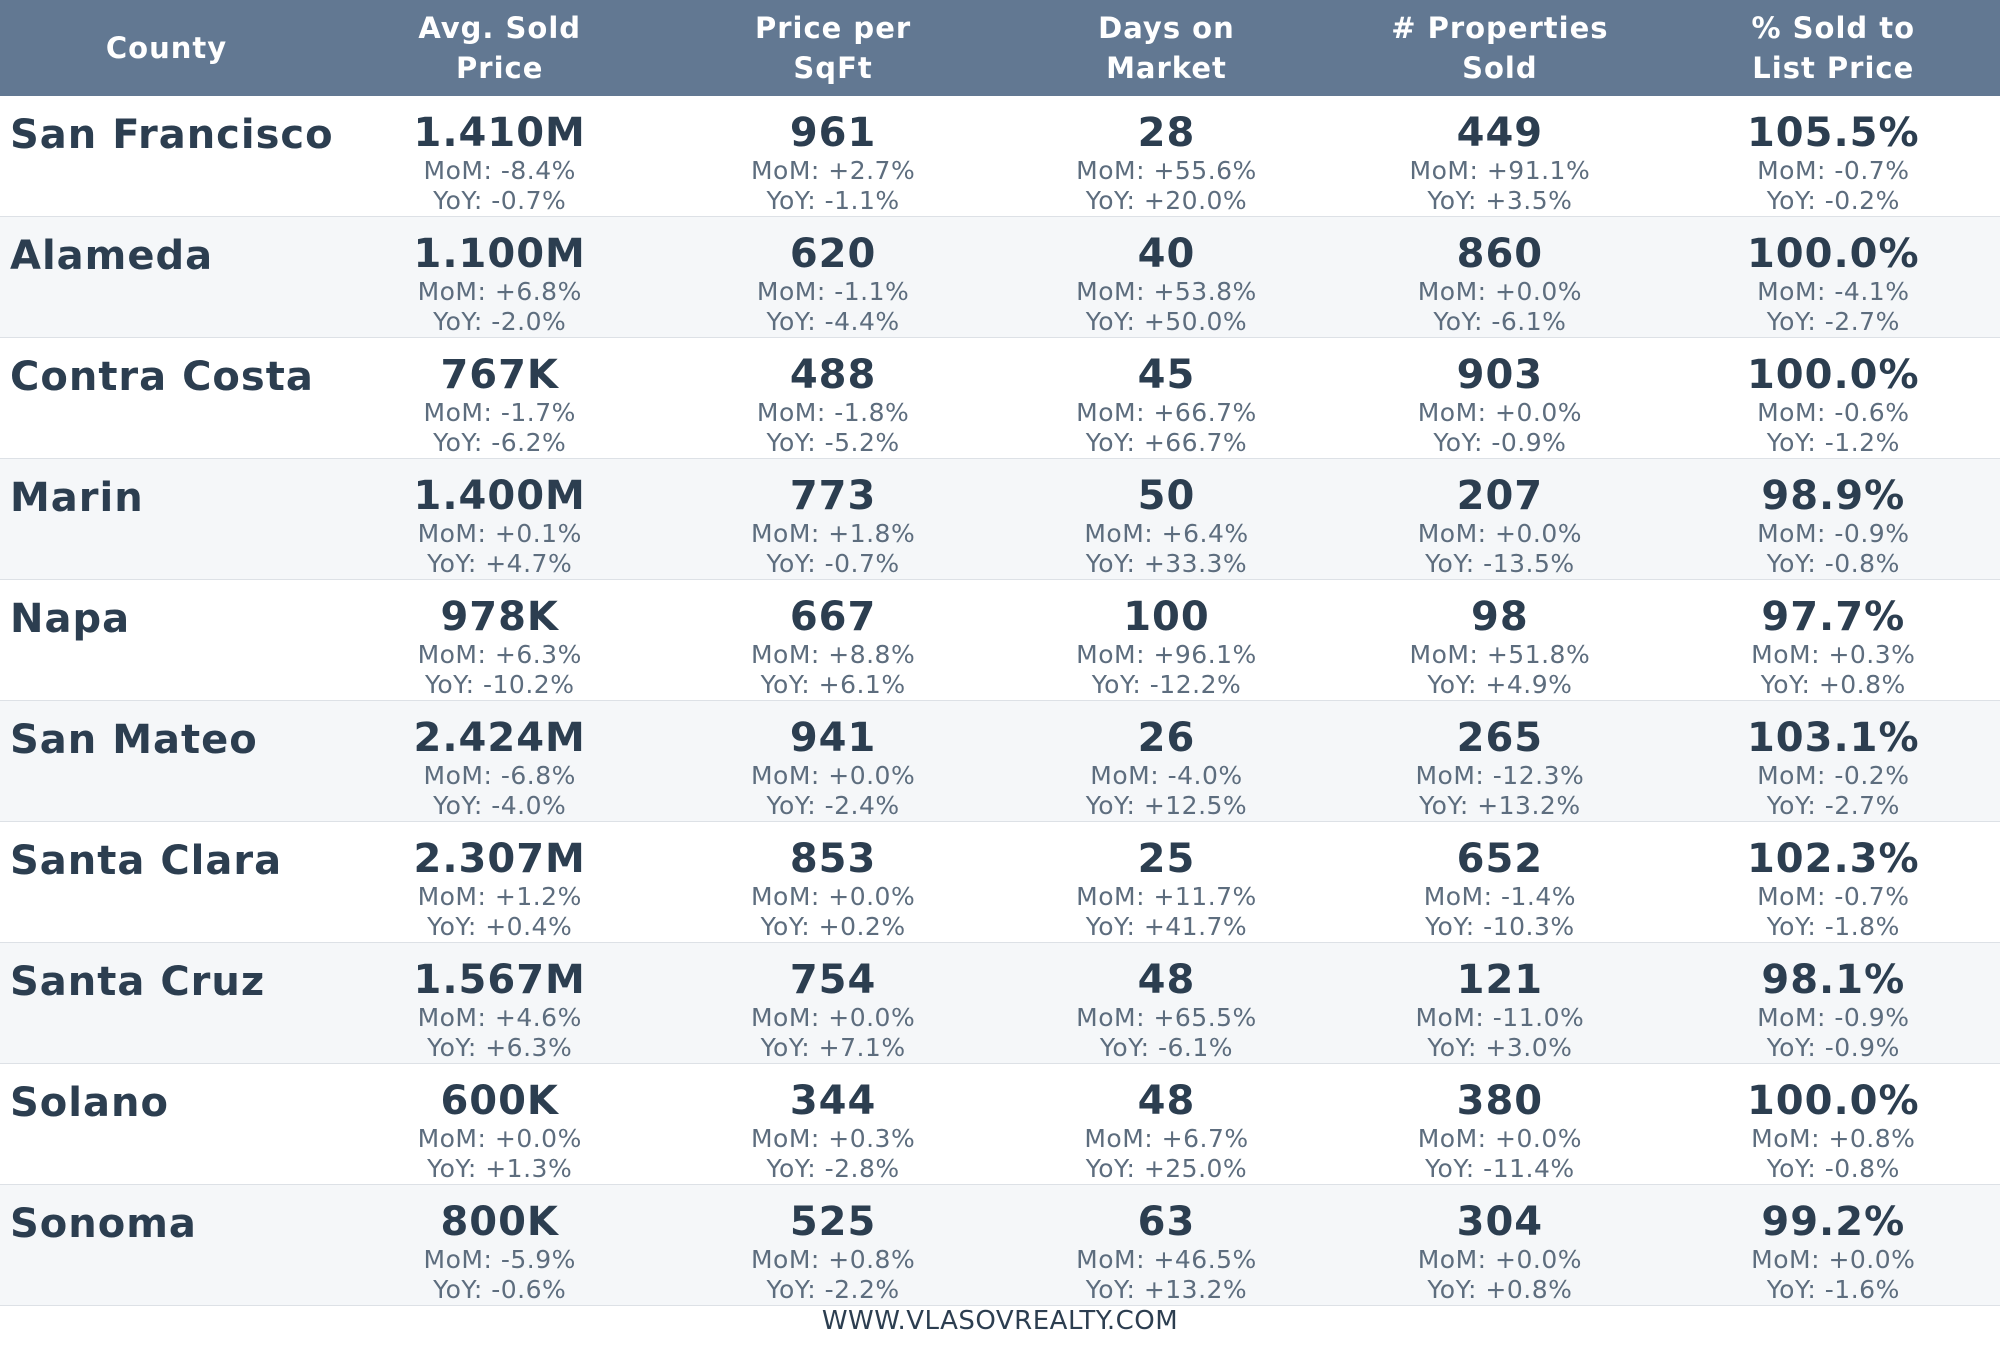 The height and width of the screenshot is (1356, 2000). I want to click on metric-block: 63 MoM: +46.5% YoY: +13.2%, so click(1166, 1245).